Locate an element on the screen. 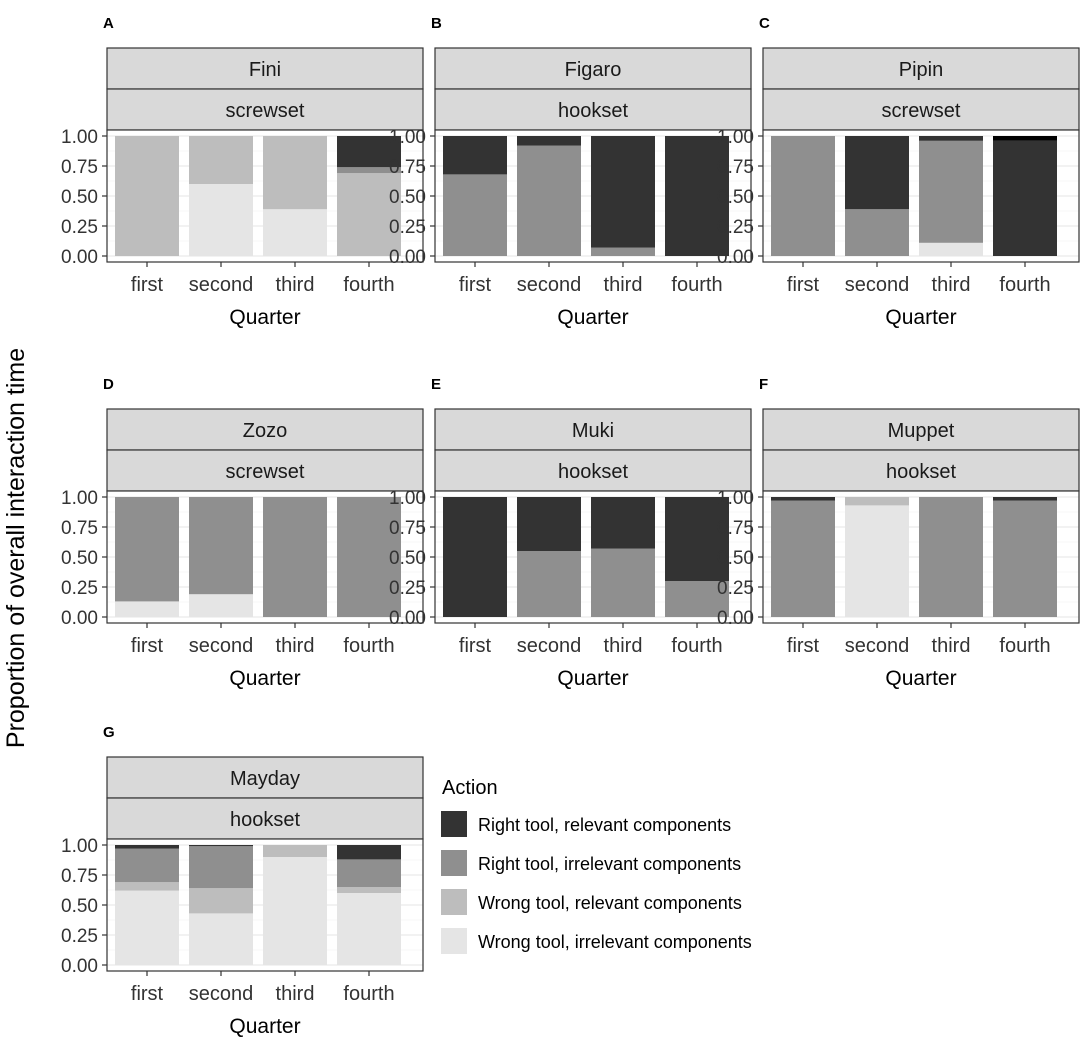  panel-letter: B is located at coordinates (436, 23).